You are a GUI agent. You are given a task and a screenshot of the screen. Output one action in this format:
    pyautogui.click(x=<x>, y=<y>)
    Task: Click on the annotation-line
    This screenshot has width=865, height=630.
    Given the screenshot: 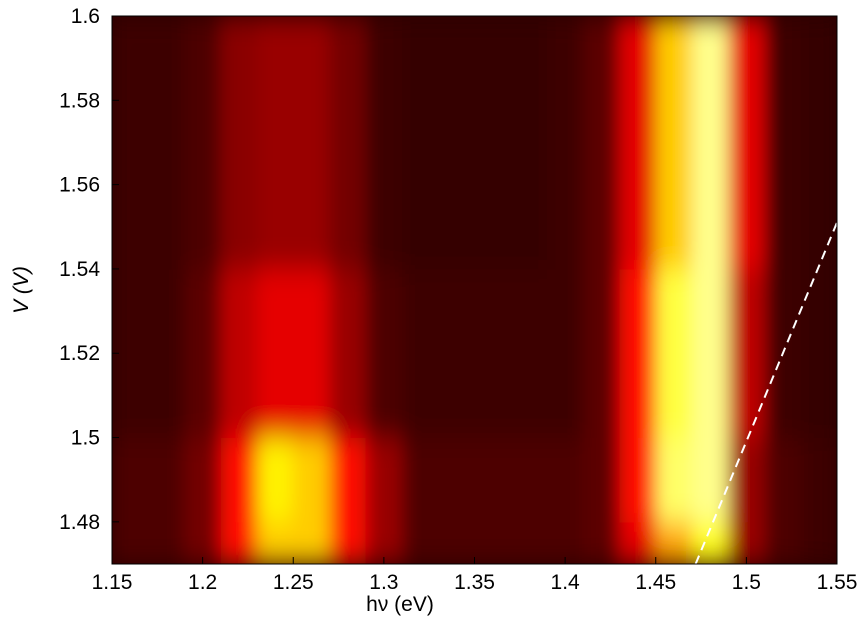 What is the action you would take?
    pyautogui.click(x=765, y=393)
    